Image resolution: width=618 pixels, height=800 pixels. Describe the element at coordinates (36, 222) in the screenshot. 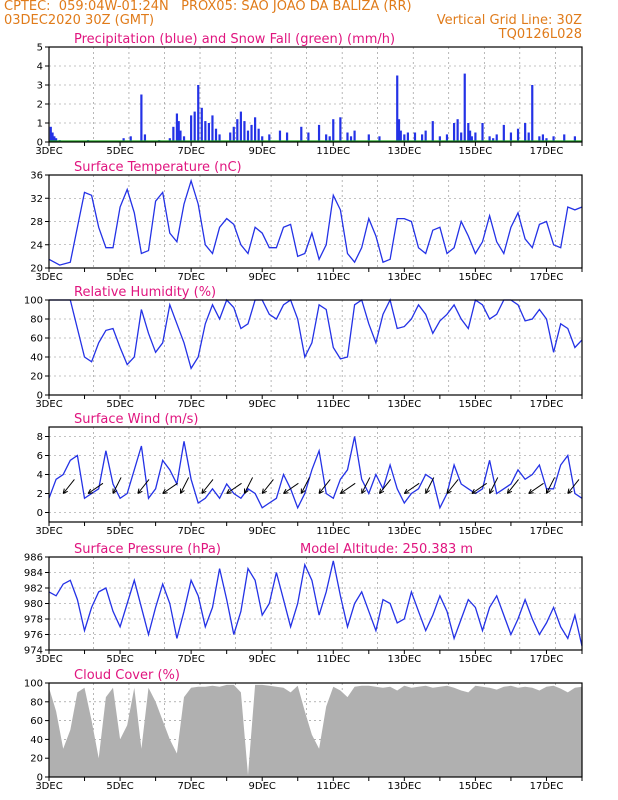

I see `y-tick-label: 28` at that location.